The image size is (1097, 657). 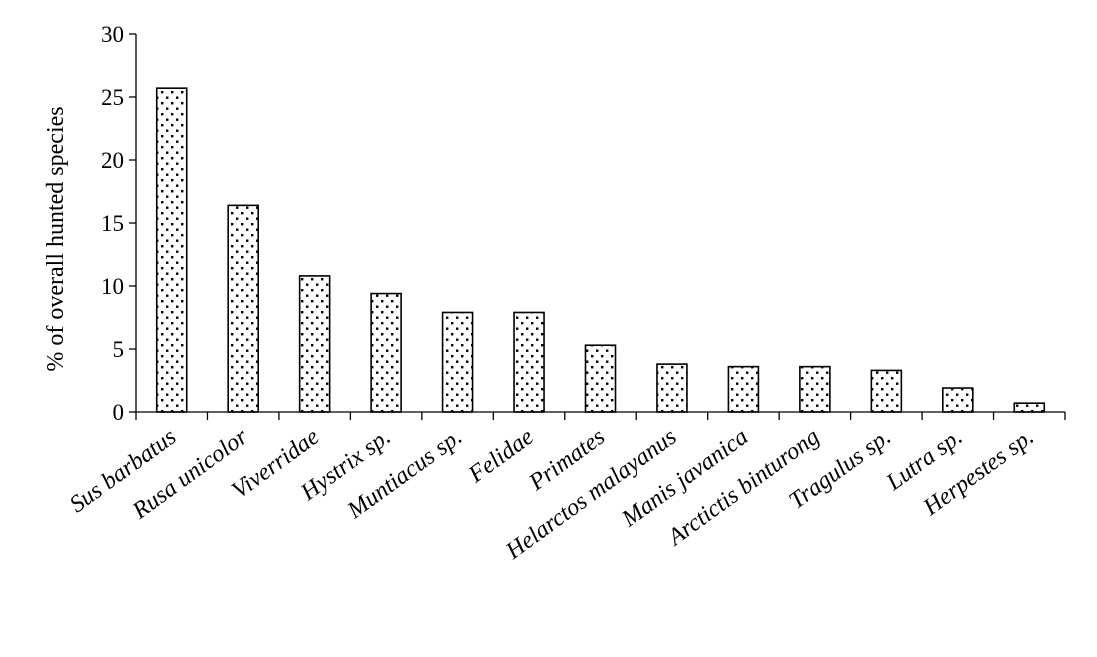 I want to click on y-tick-label-5: 25, so click(x=112, y=97).